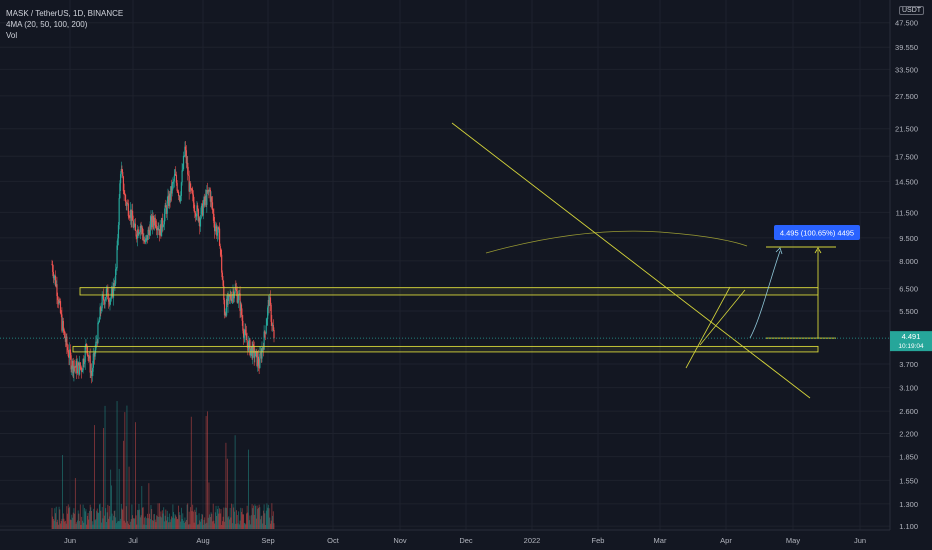 The width and height of the screenshot is (932, 550). What do you see at coordinates (793, 540) in the screenshot?
I see `time-tick-label: May` at bounding box center [793, 540].